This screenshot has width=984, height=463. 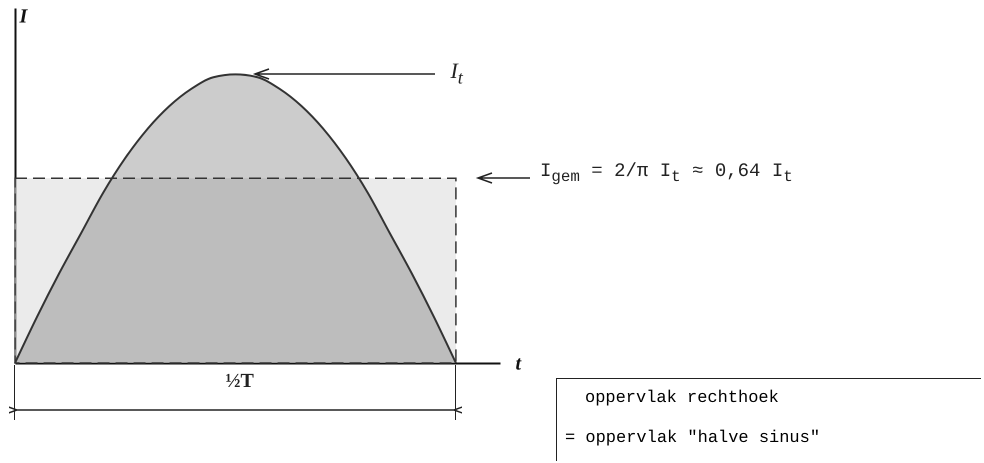 What do you see at coordinates (239, 381) in the screenshot?
I see `text: ½T` at bounding box center [239, 381].